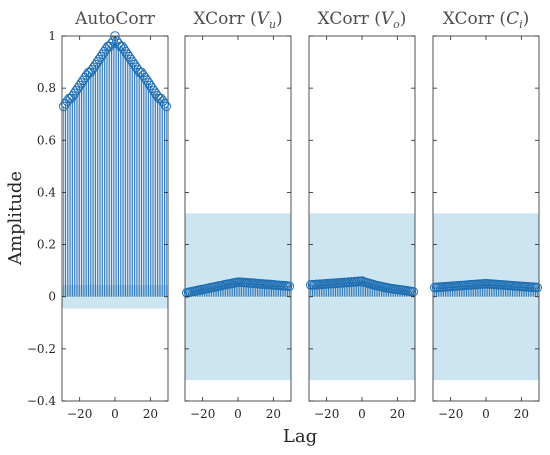  Describe the element at coordinates (41, 349) in the screenshot. I see `y-tick-label: −0.2` at that location.